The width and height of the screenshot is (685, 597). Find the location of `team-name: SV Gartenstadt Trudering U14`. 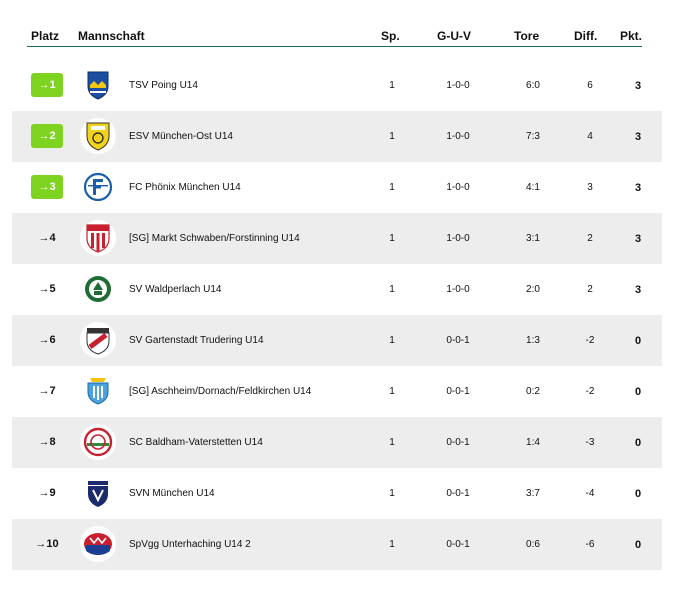

team-name: SV Gartenstadt Trudering U14 is located at coordinates (196, 340).